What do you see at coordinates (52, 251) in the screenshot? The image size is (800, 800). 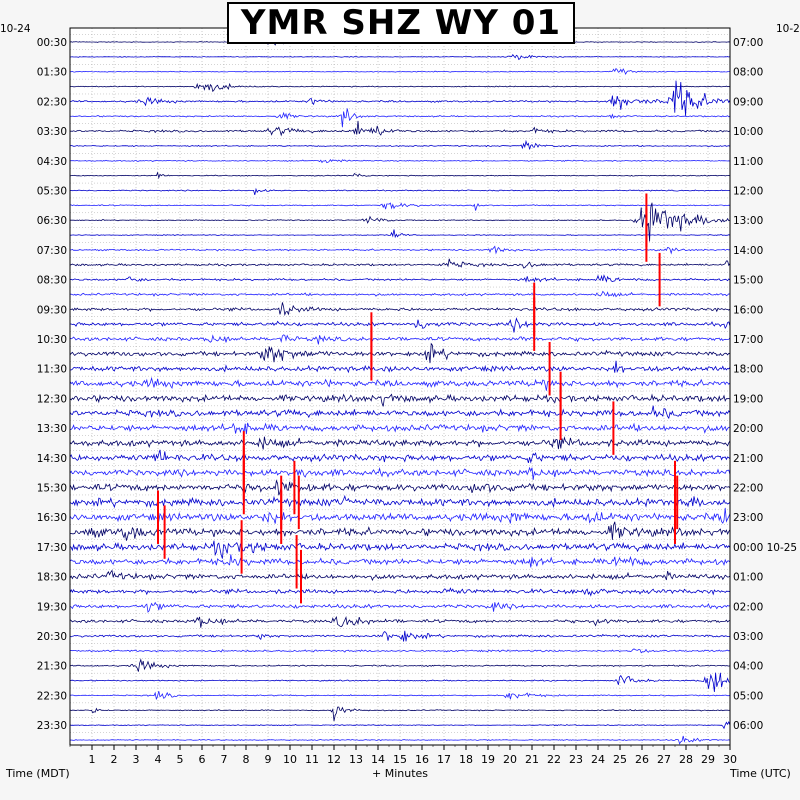 I see `left-time-label: 07:30` at bounding box center [52, 251].